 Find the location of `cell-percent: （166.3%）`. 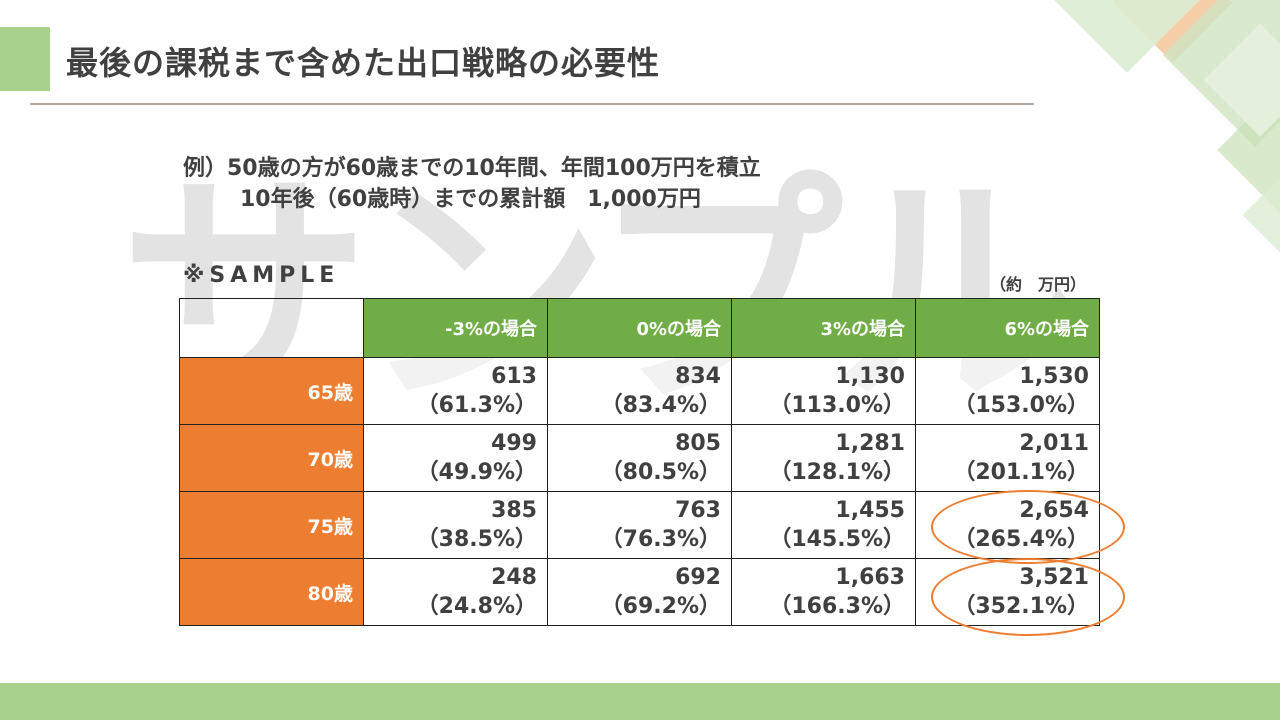

cell-percent: （166.3%） is located at coordinates (837, 606).